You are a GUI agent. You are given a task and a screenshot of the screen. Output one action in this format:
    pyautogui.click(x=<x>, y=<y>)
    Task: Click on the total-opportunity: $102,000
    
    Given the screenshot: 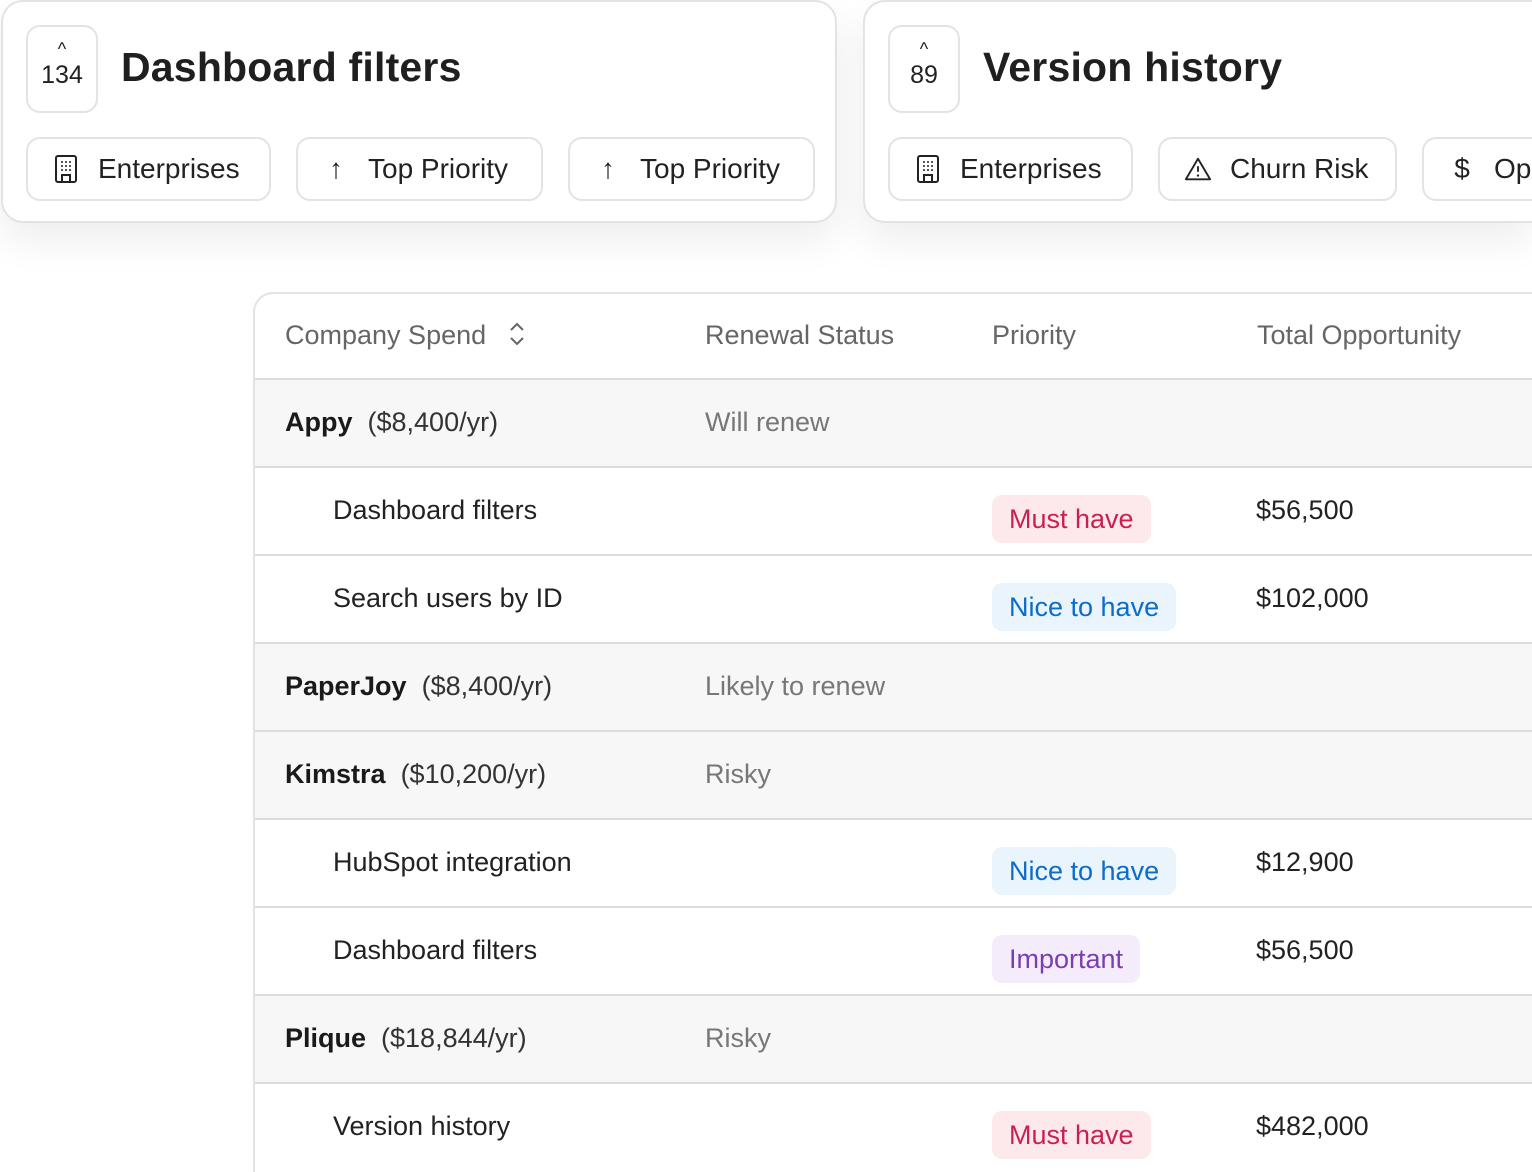 What is the action you would take?
    pyautogui.click(x=1312, y=598)
    